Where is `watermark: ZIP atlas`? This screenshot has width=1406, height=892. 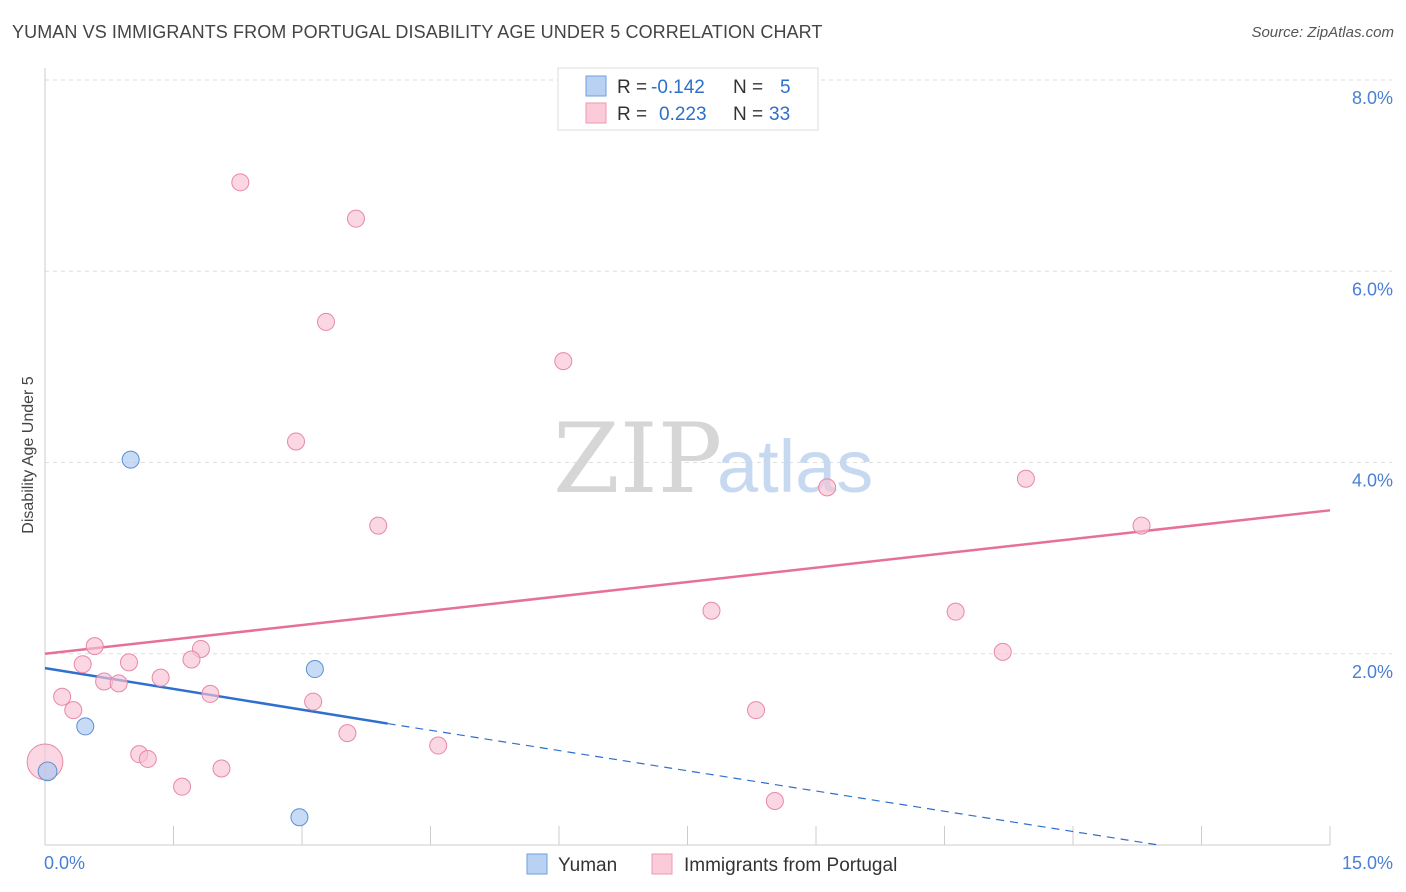
watermark: ZIP atlas is located at coordinates (713, 459).